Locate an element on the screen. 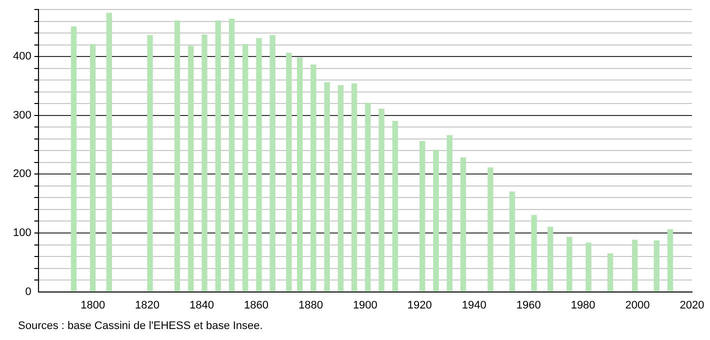 The image size is (710, 340). x-tick-label: 1840 is located at coordinates (202, 305).